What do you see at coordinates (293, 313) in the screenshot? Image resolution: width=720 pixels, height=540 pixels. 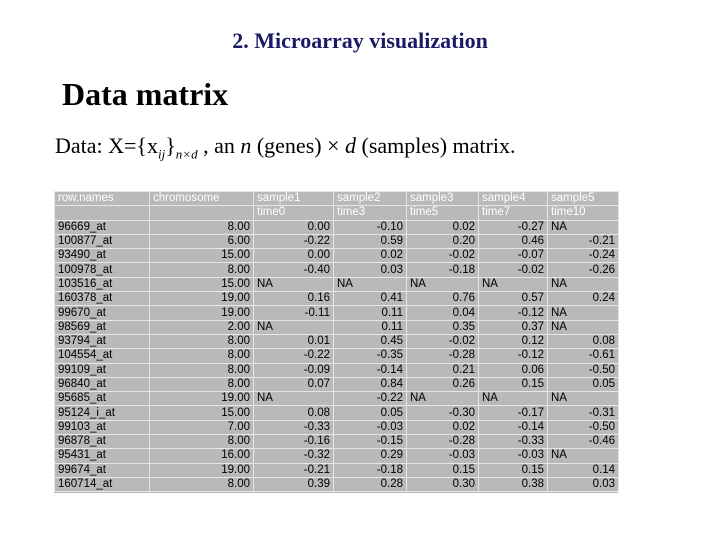 I see `table-cell: -0.11` at bounding box center [293, 313].